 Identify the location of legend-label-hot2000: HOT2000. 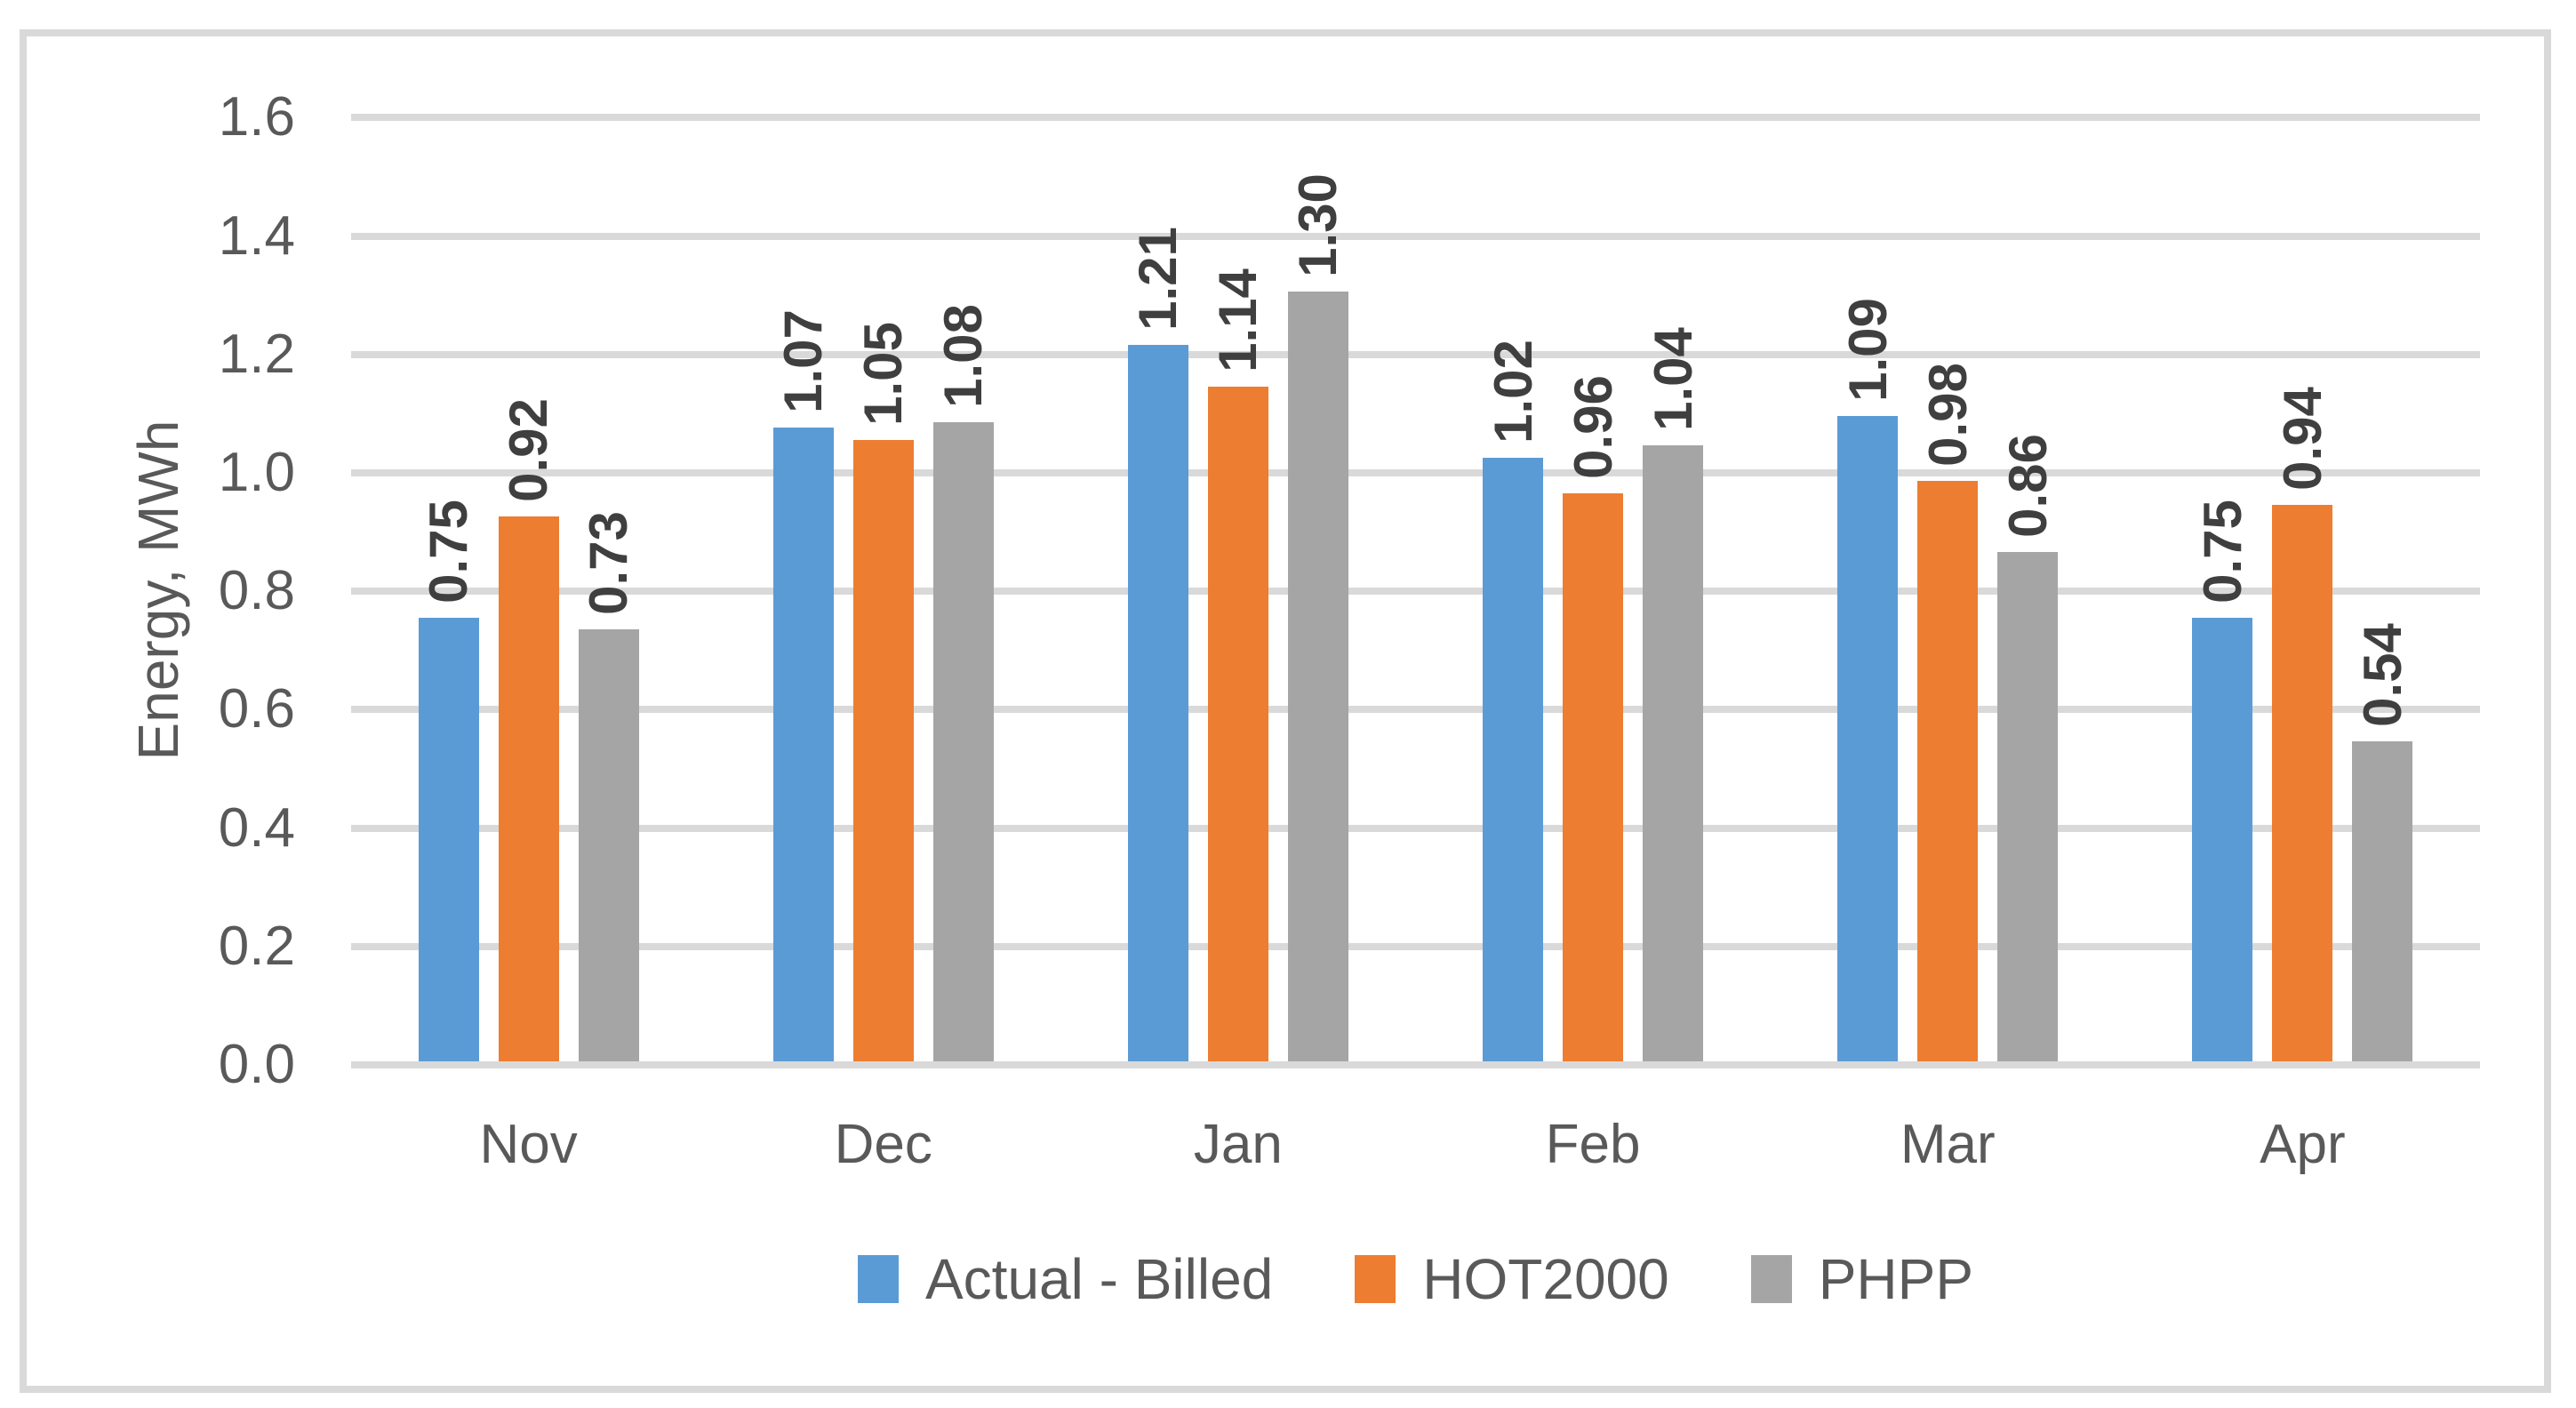
(1545, 1279).